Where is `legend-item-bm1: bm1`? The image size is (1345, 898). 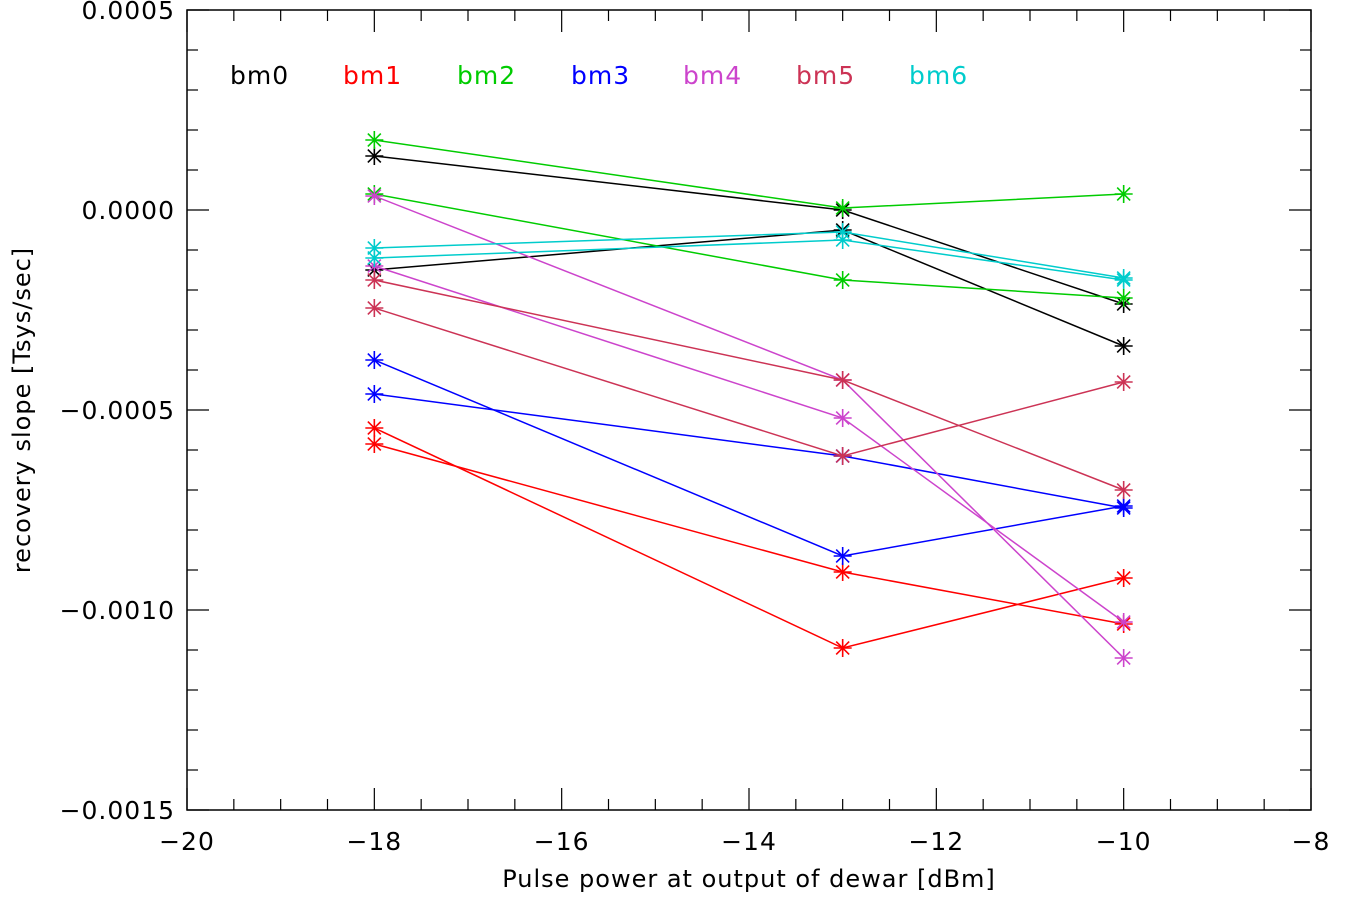 legend-item-bm1: bm1 is located at coordinates (372, 75).